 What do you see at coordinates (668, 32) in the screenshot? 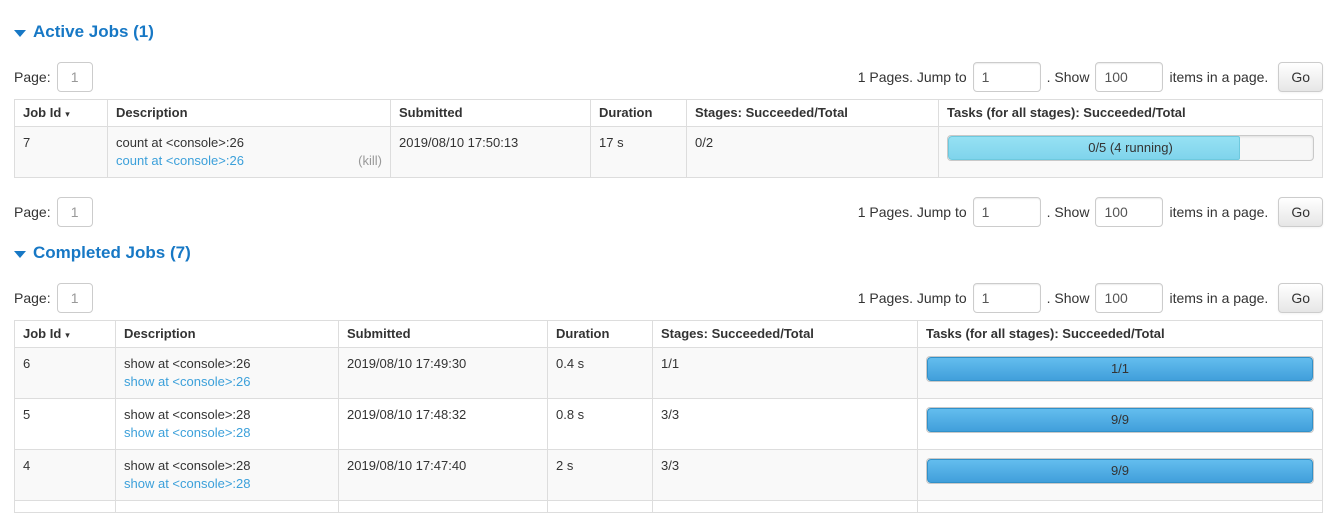
I see `active-jobs-heading: Active Jobs (1)` at bounding box center [668, 32].